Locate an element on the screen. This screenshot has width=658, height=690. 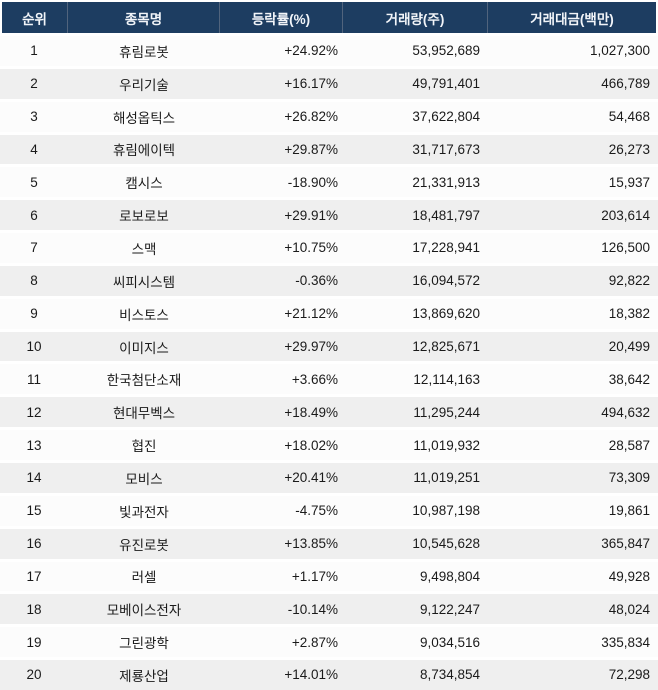
table-row: 15 빛과전자 -4.75% 10,987,198 19,861 is located at coordinates (329, 510).